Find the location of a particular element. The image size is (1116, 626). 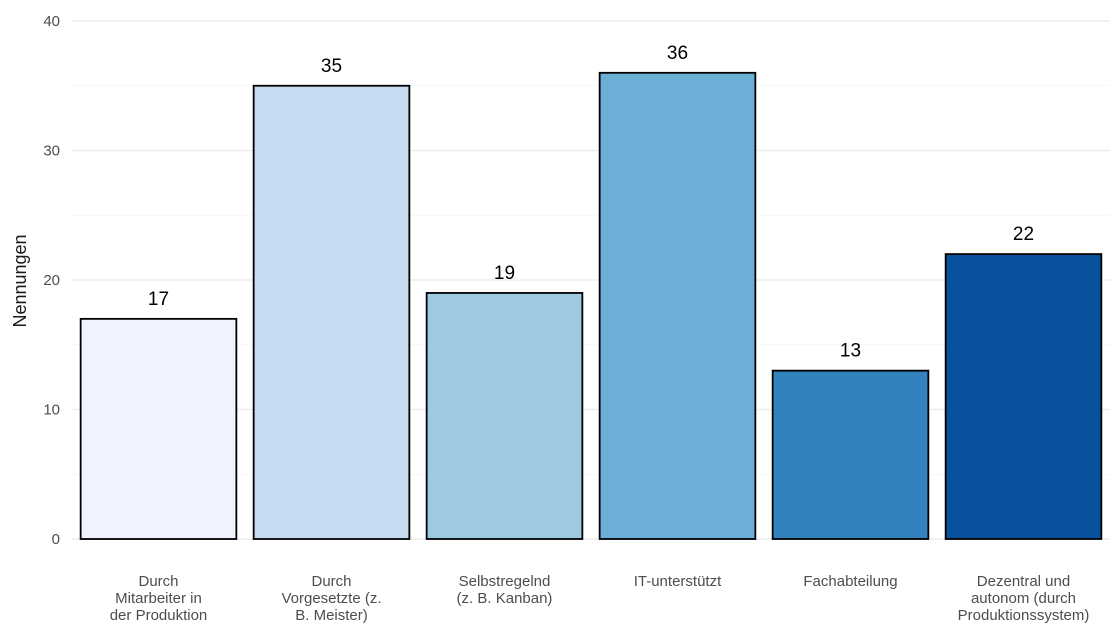

y-axis: 0 10 20 30 40 is located at coordinates (51, 280).